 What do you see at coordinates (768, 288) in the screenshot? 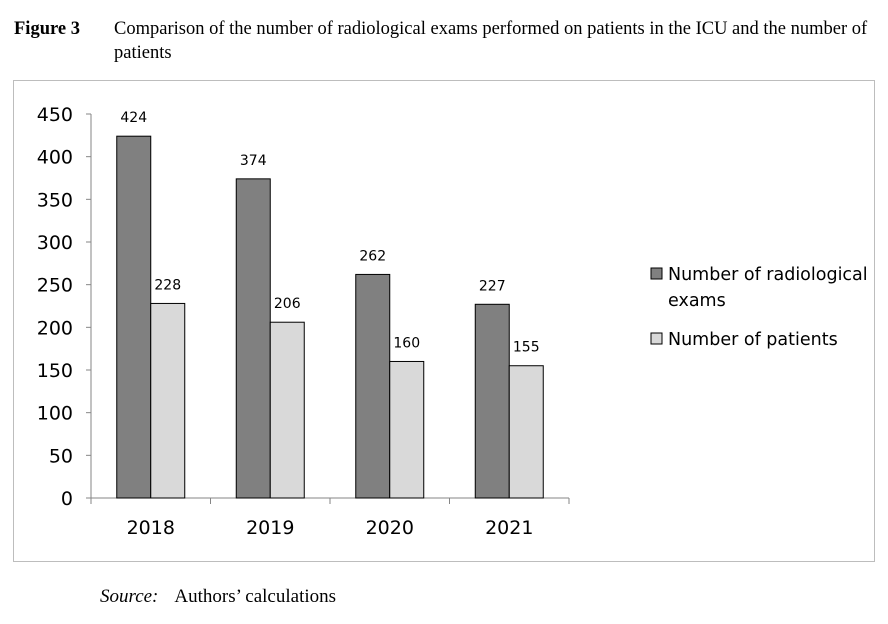
I see `legend-label-radiological-exams: Number of radiological exams` at bounding box center [768, 288].